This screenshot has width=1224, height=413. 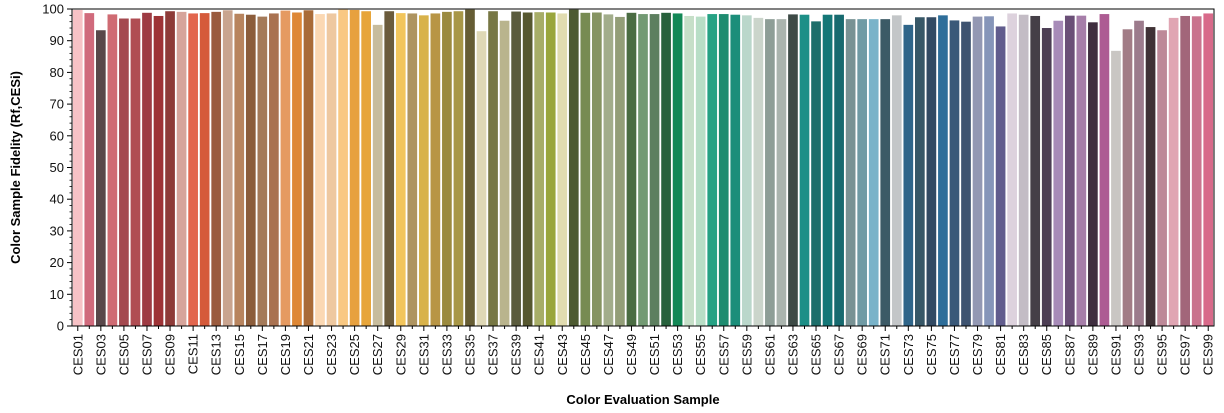 I want to click on bar-ces21, so click(x=308, y=168).